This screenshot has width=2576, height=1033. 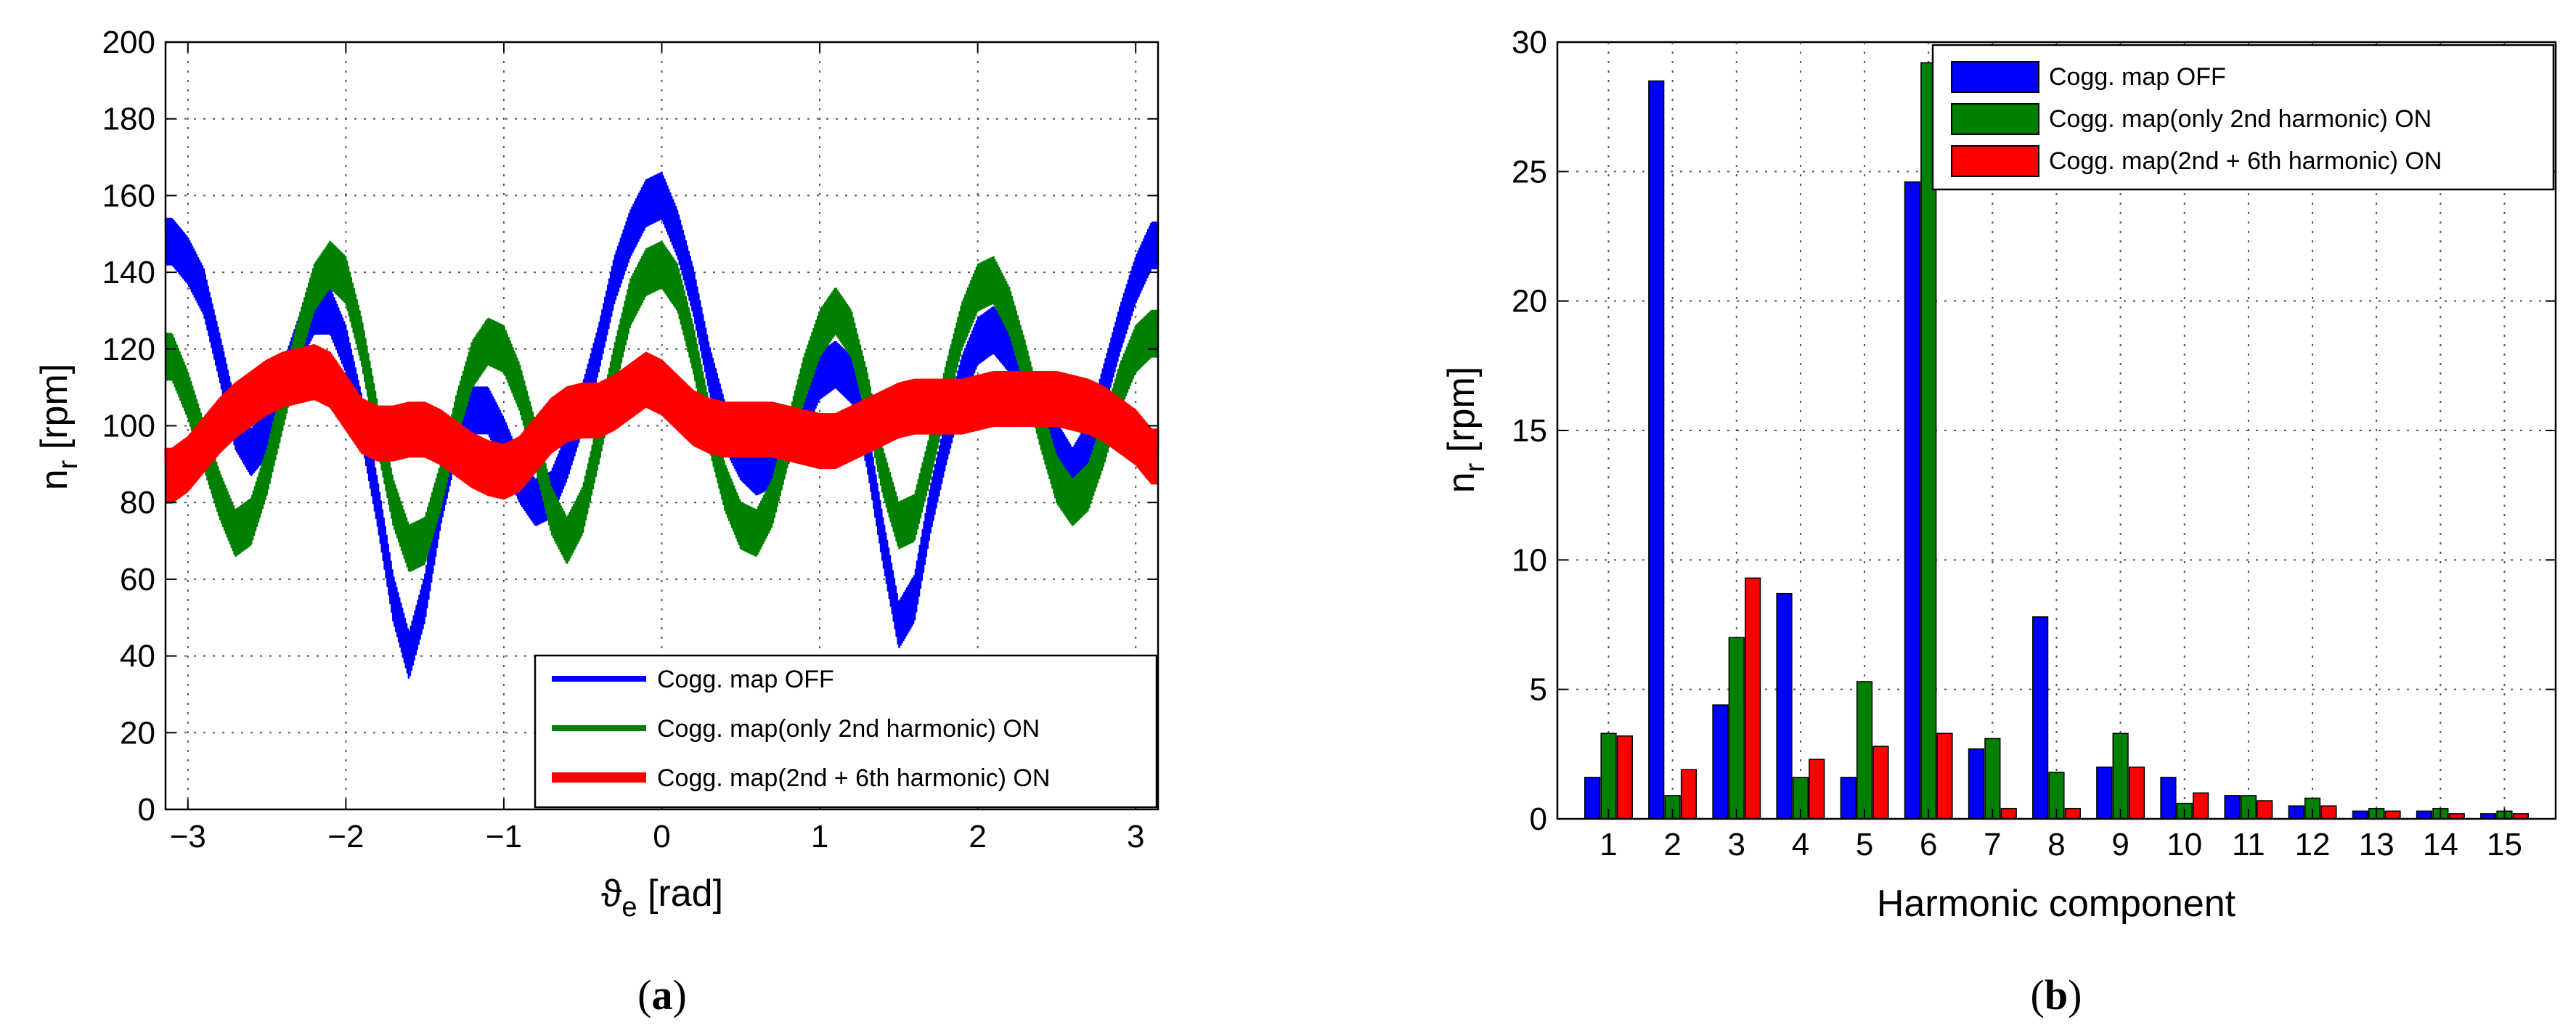 What do you see at coordinates (2240, 119) in the screenshot?
I see `legend-b-label-2: Cogg. map(only 2nd harmonic) ON` at bounding box center [2240, 119].